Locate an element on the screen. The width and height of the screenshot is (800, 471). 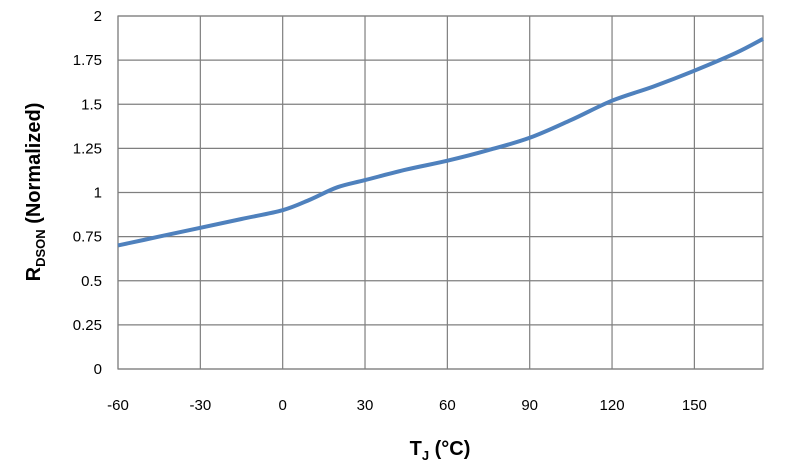
y-axis-title-suffix: (Normalized) is located at coordinates (34, 166).